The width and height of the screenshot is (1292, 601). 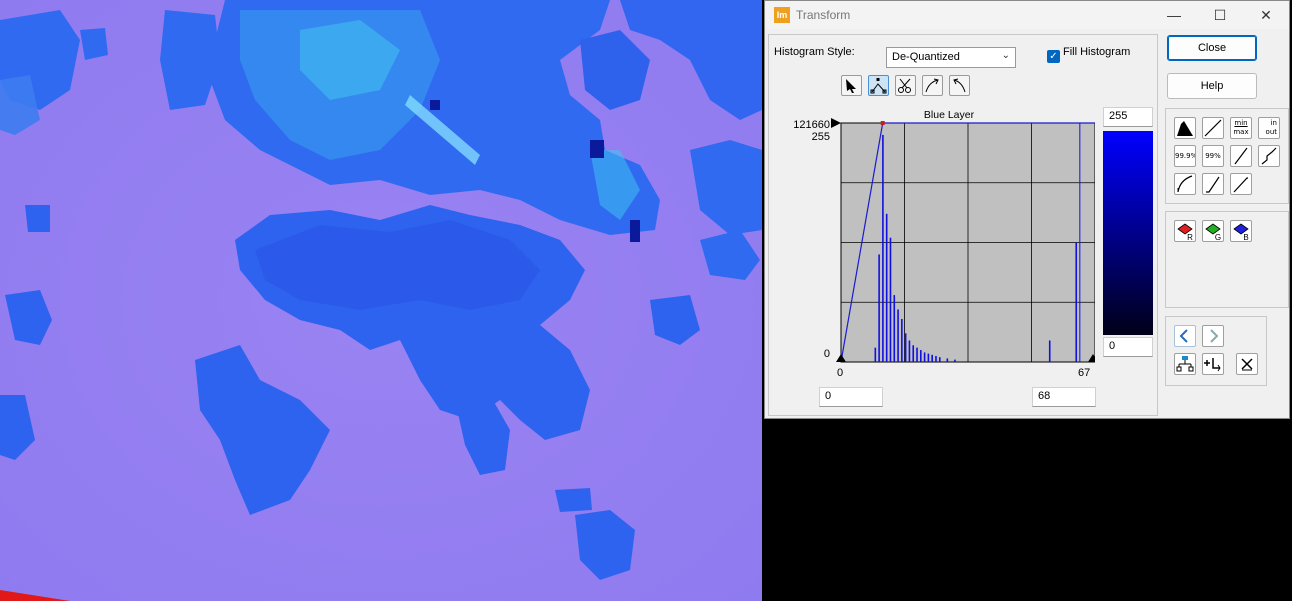 What do you see at coordinates (1266, 15) in the screenshot?
I see `close-window-button: ✕` at bounding box center [1266, 15].